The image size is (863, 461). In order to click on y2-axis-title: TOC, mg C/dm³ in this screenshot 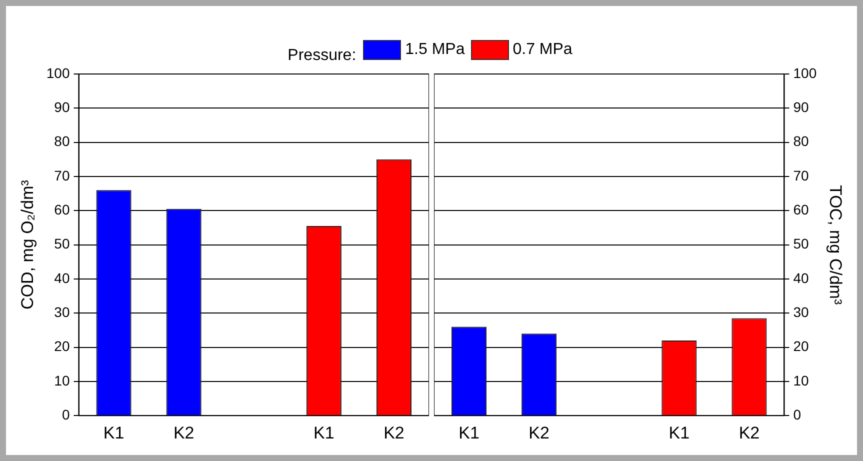, I will do `click(836, 244)`.